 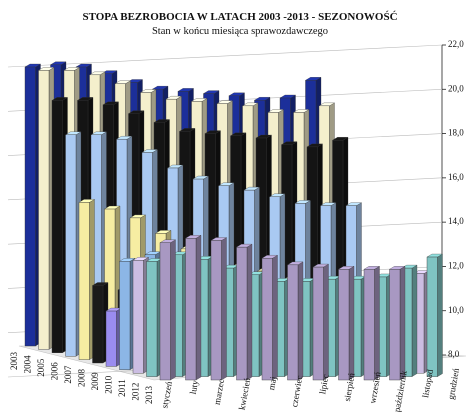 What do you see at coordinates (245, 394) in the screenshot?
I see `x-tick-label: kwiecień` at bounding box center [245, 394].